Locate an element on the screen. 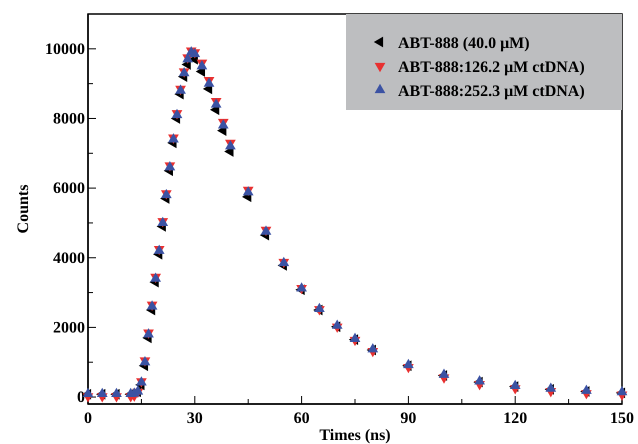 This screenshot has width=638, height=444. x-tick-label: 60 is located at coordinates (302, 418).